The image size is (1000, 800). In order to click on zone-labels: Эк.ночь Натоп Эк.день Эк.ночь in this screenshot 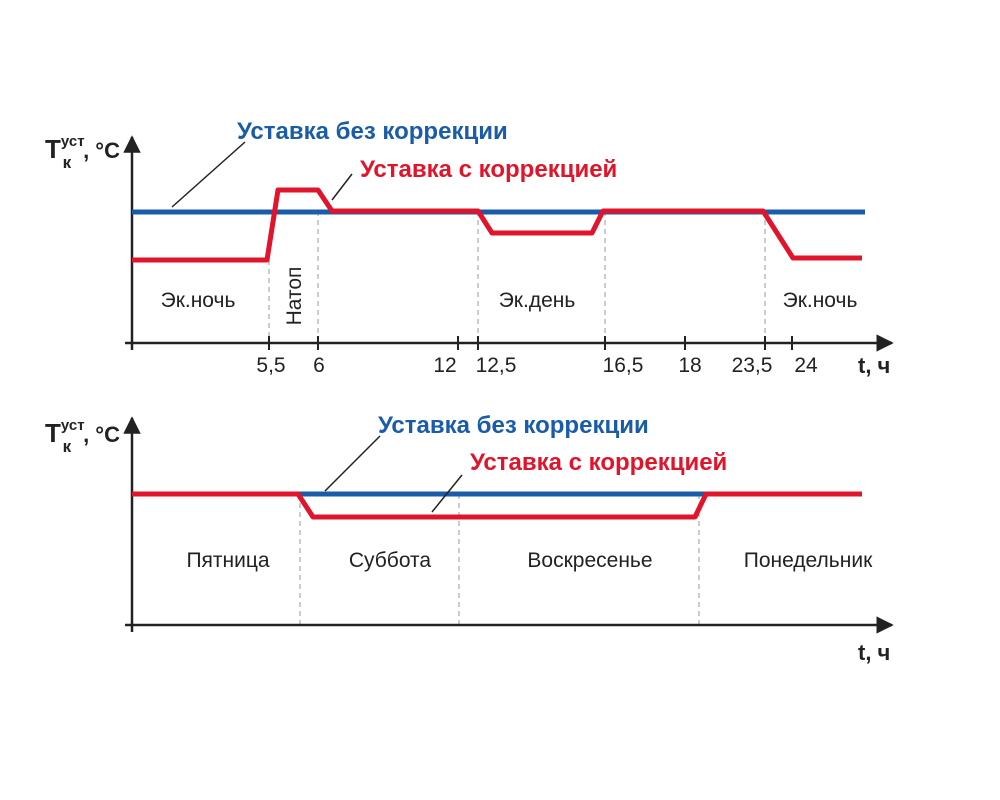, I will do `click(509, 296)`.